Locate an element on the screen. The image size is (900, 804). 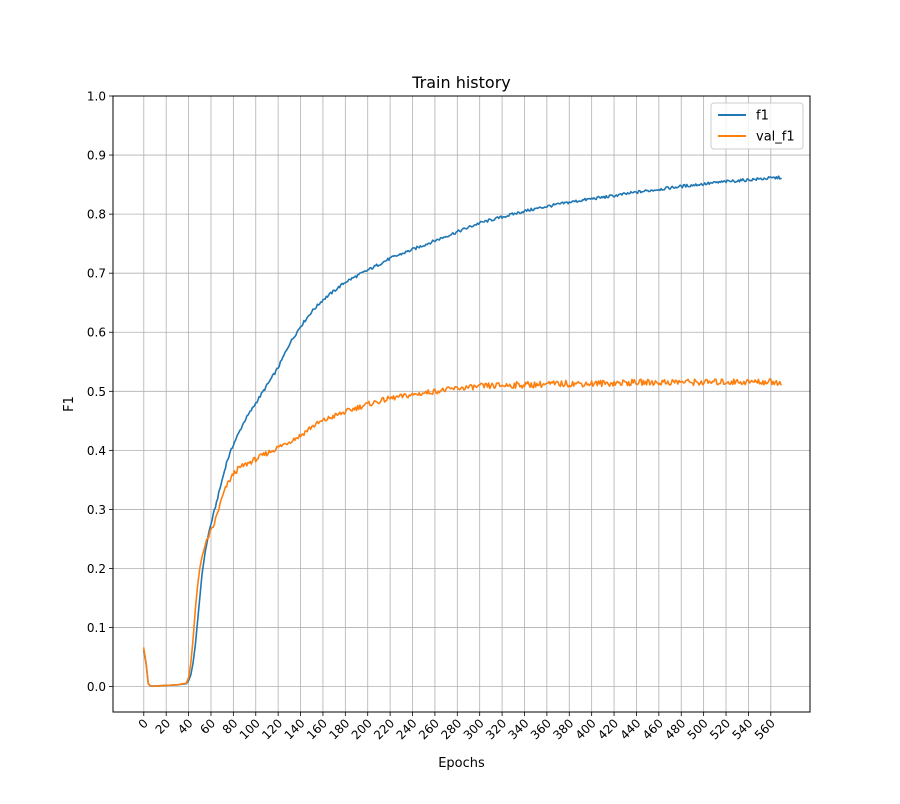
y-tick-label: 0.5 is located at coordinates (96, 392).